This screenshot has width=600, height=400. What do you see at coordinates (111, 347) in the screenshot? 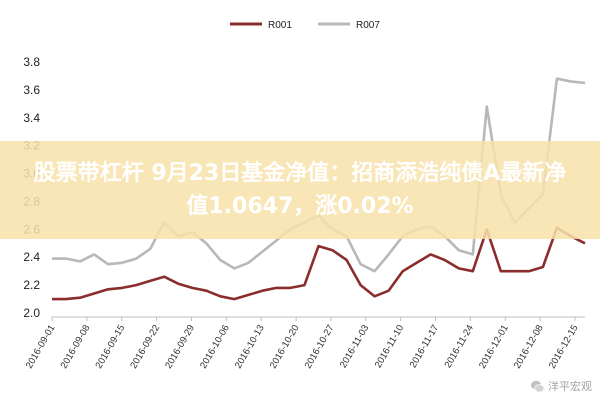
I see `x-tick-label: 2016-09-15` at bounding box center [111, 347].